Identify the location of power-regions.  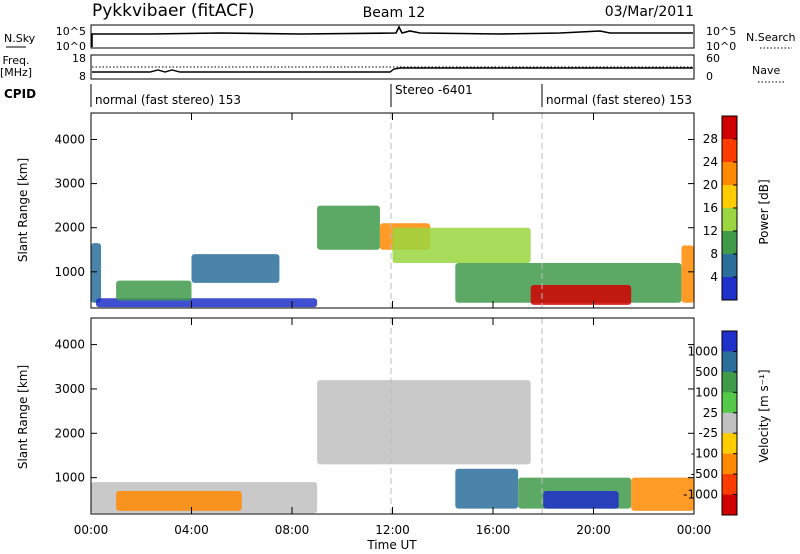
(392, 256).